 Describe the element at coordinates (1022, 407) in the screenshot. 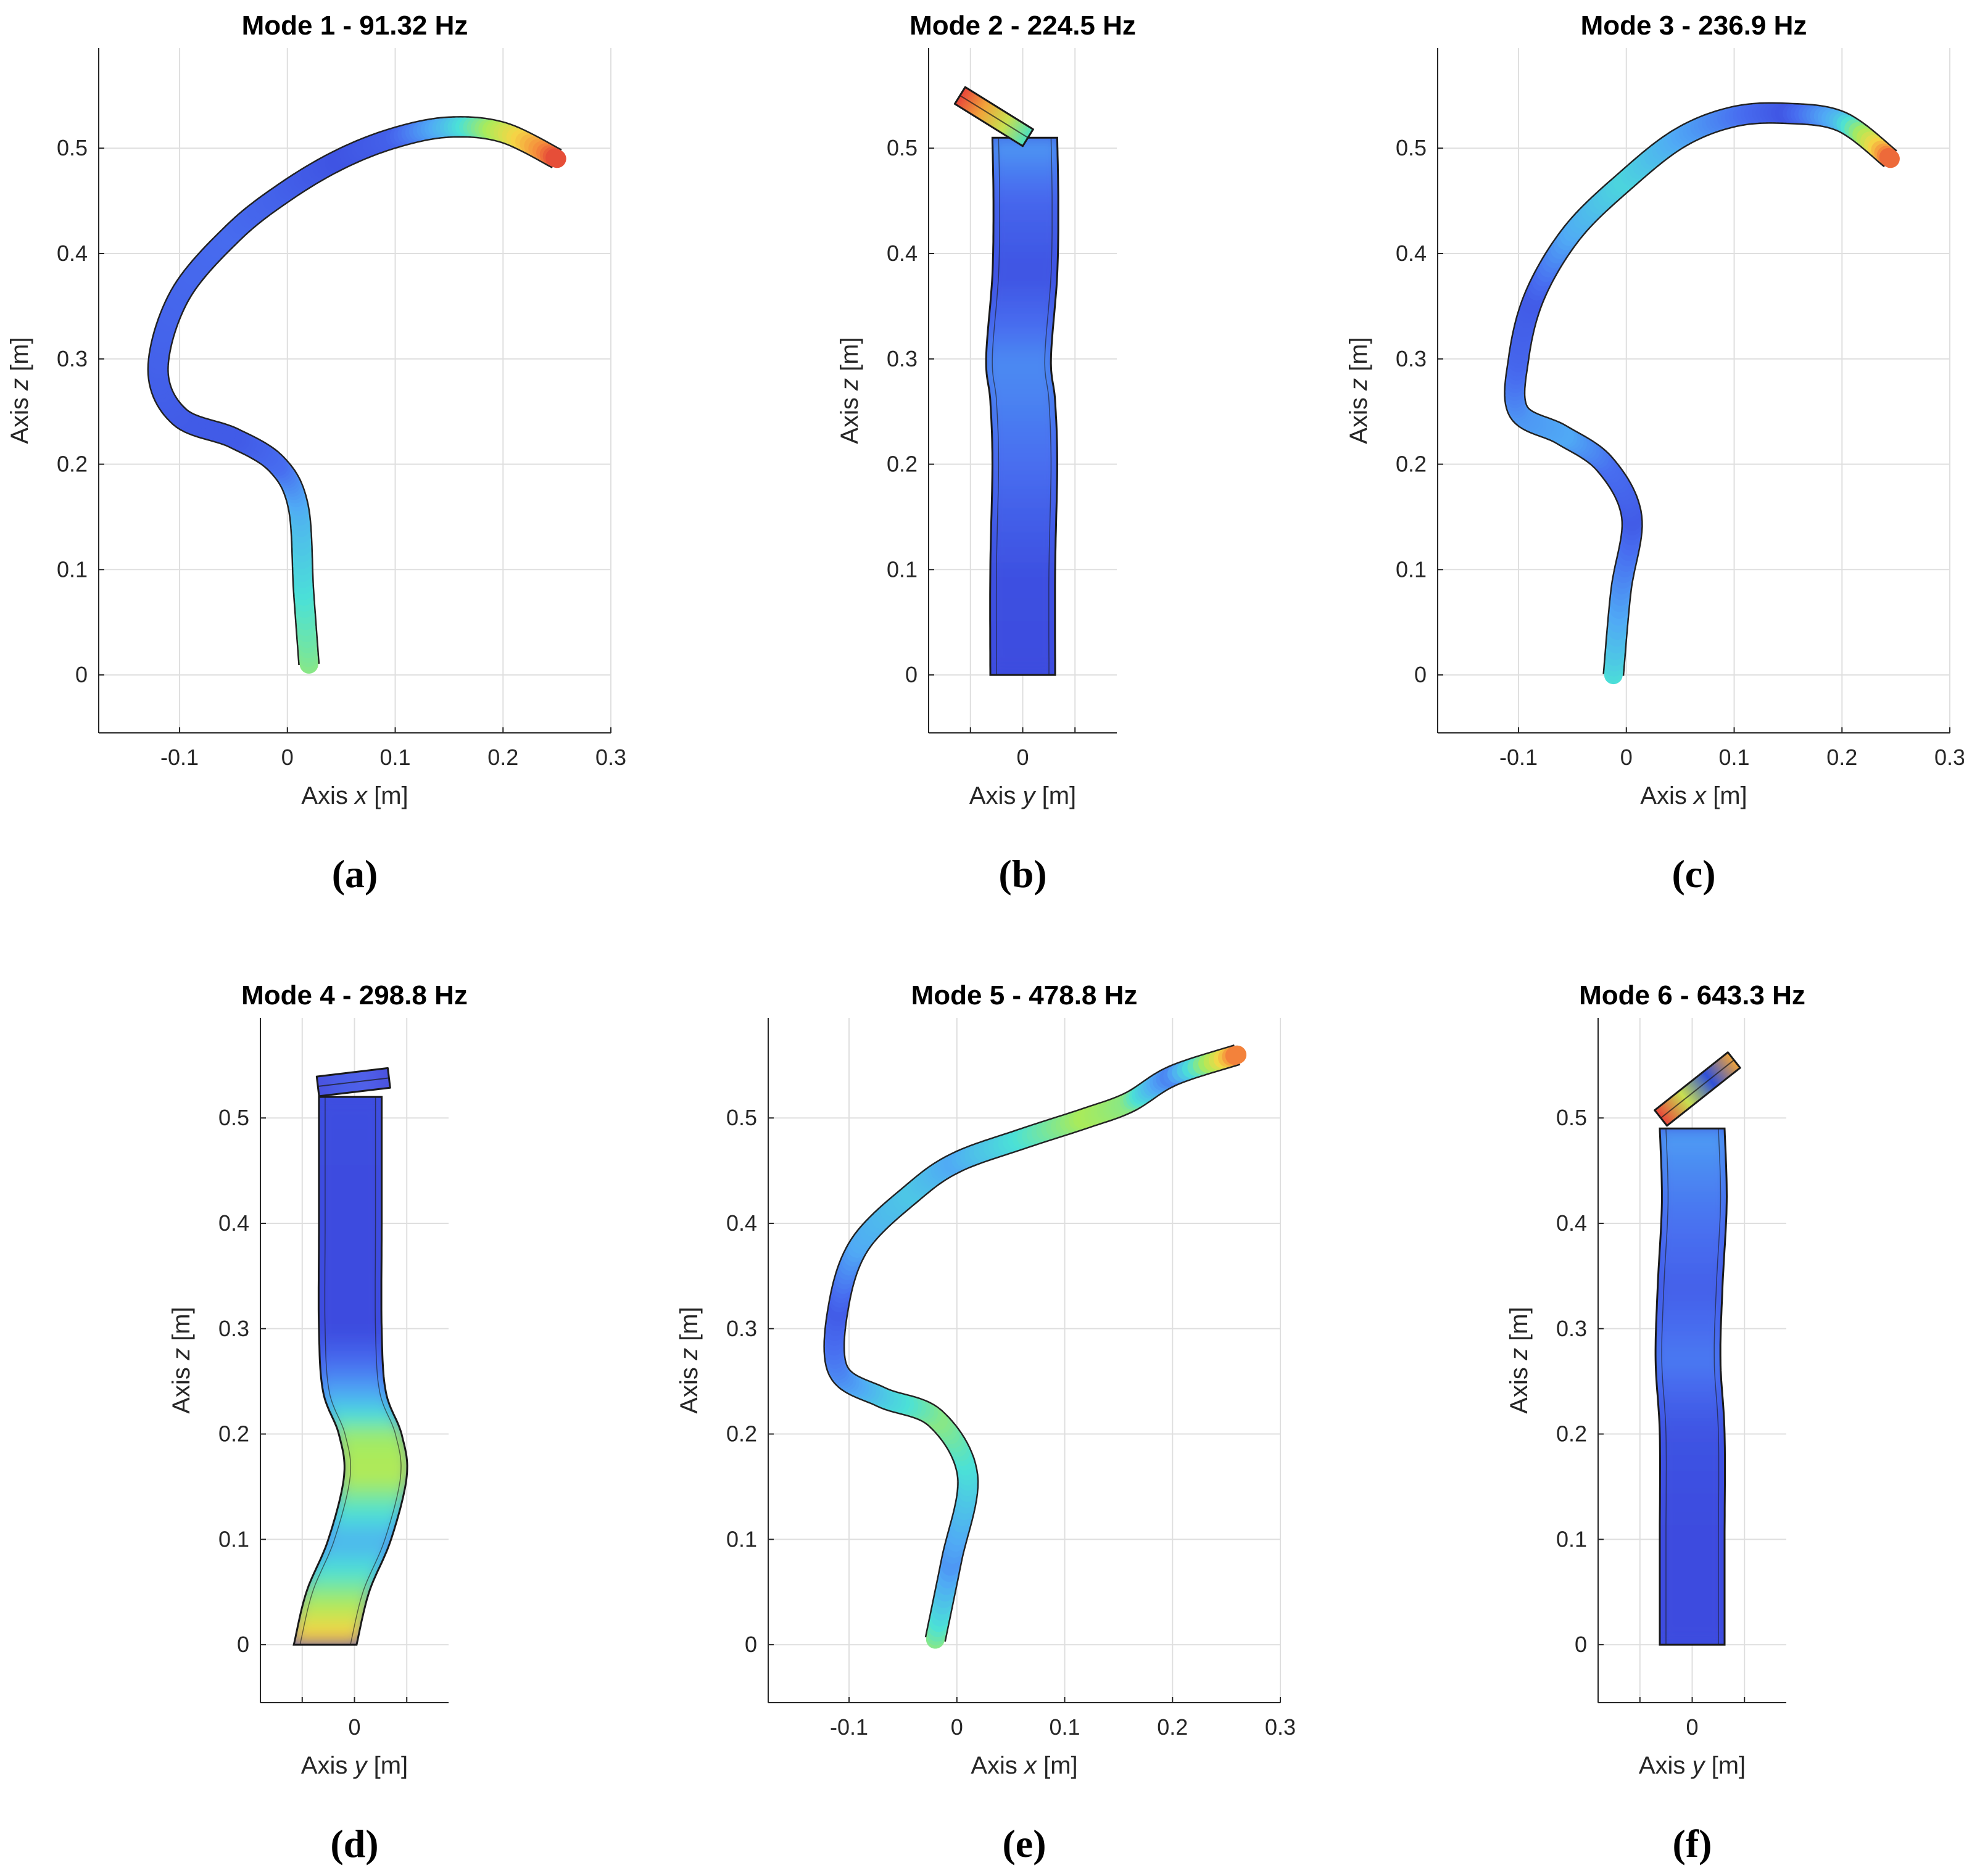

I see `beam-fill` at that location.